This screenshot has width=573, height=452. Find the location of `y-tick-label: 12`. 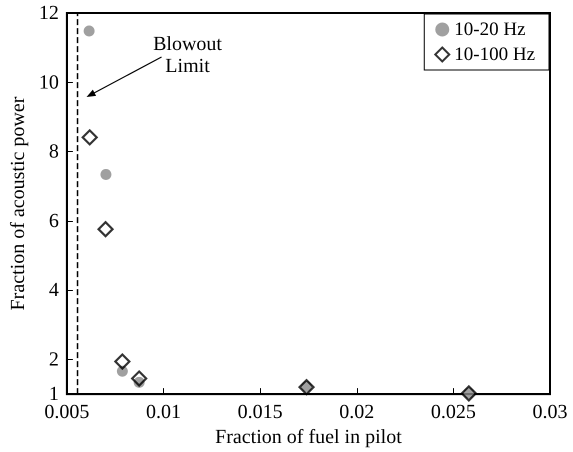

y-tick-label: 12 is located at coordinates (48, 13).